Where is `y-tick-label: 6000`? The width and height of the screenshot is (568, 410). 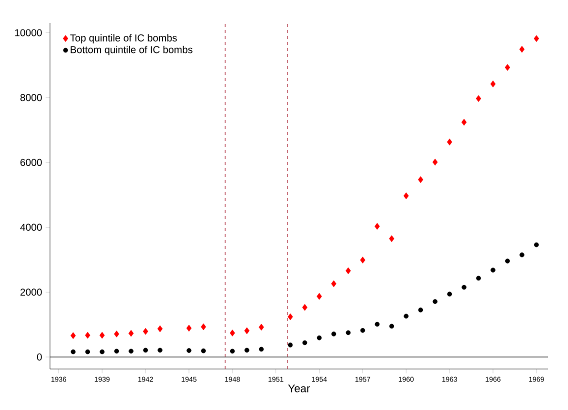
y-tick-label: 6000 is located at coordinates (31, 162).